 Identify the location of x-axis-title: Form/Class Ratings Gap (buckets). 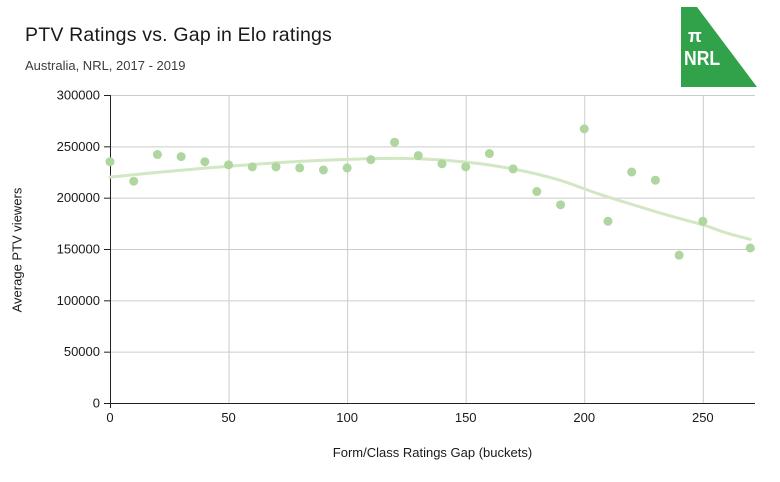
(432, 452).